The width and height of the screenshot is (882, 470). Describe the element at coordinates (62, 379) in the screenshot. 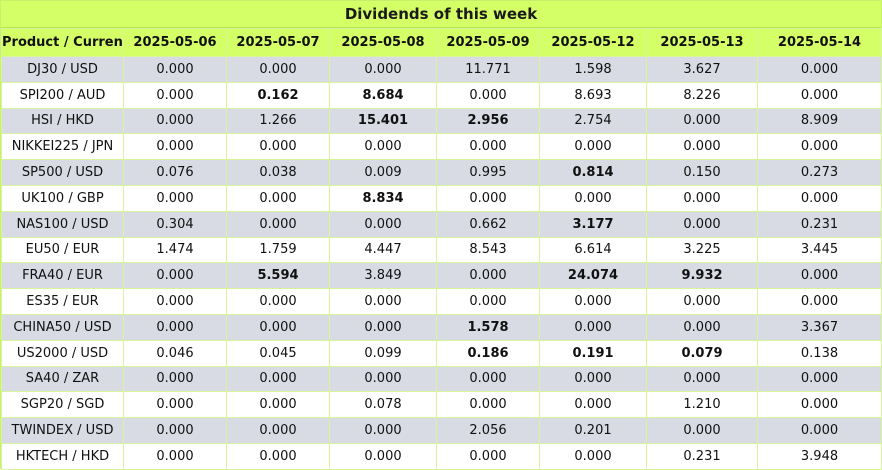

I see `product-cell: SA40 / ZAR` at that location.